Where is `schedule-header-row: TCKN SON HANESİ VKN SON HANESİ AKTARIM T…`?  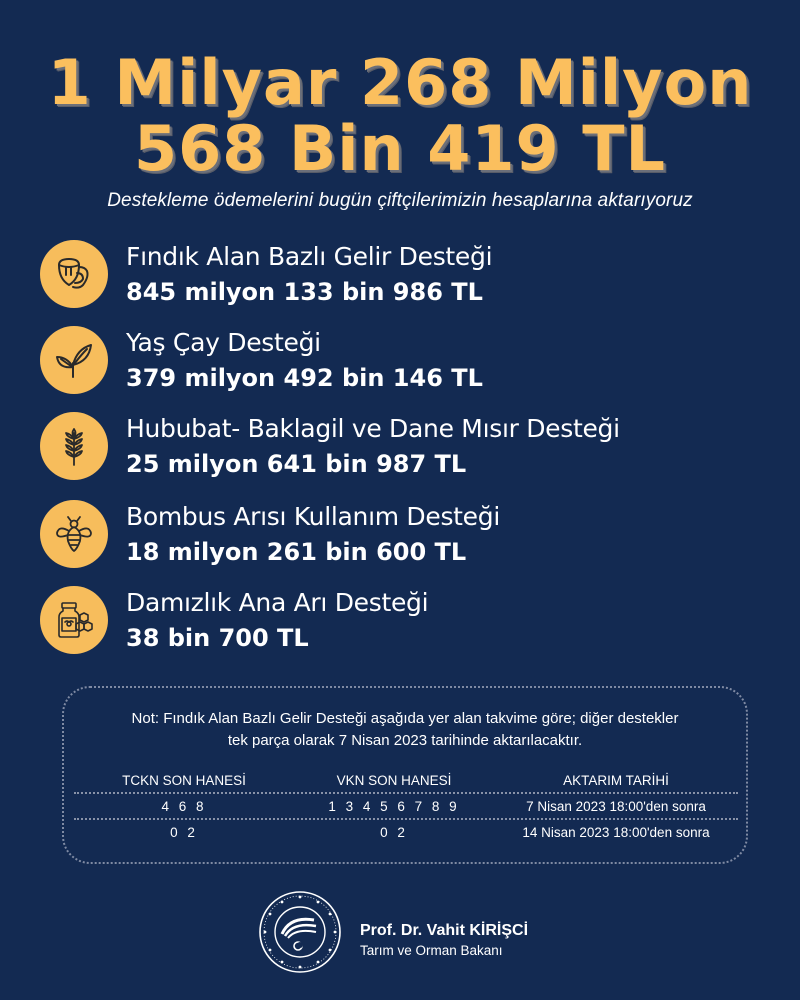 schedule-header-row: TCKN SON HANESİ VKN SON HANESİ AKTARIM T… is located at coordinates (406, 780).